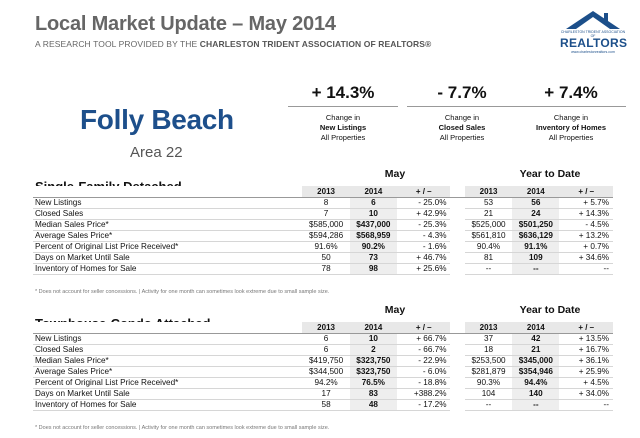 This screenshot has height=438, width=640. What do you see at coordinates (424, 258) in the screenshot?
I see `may-change-cell: + 46.7%` at bounding box center [424, 258].